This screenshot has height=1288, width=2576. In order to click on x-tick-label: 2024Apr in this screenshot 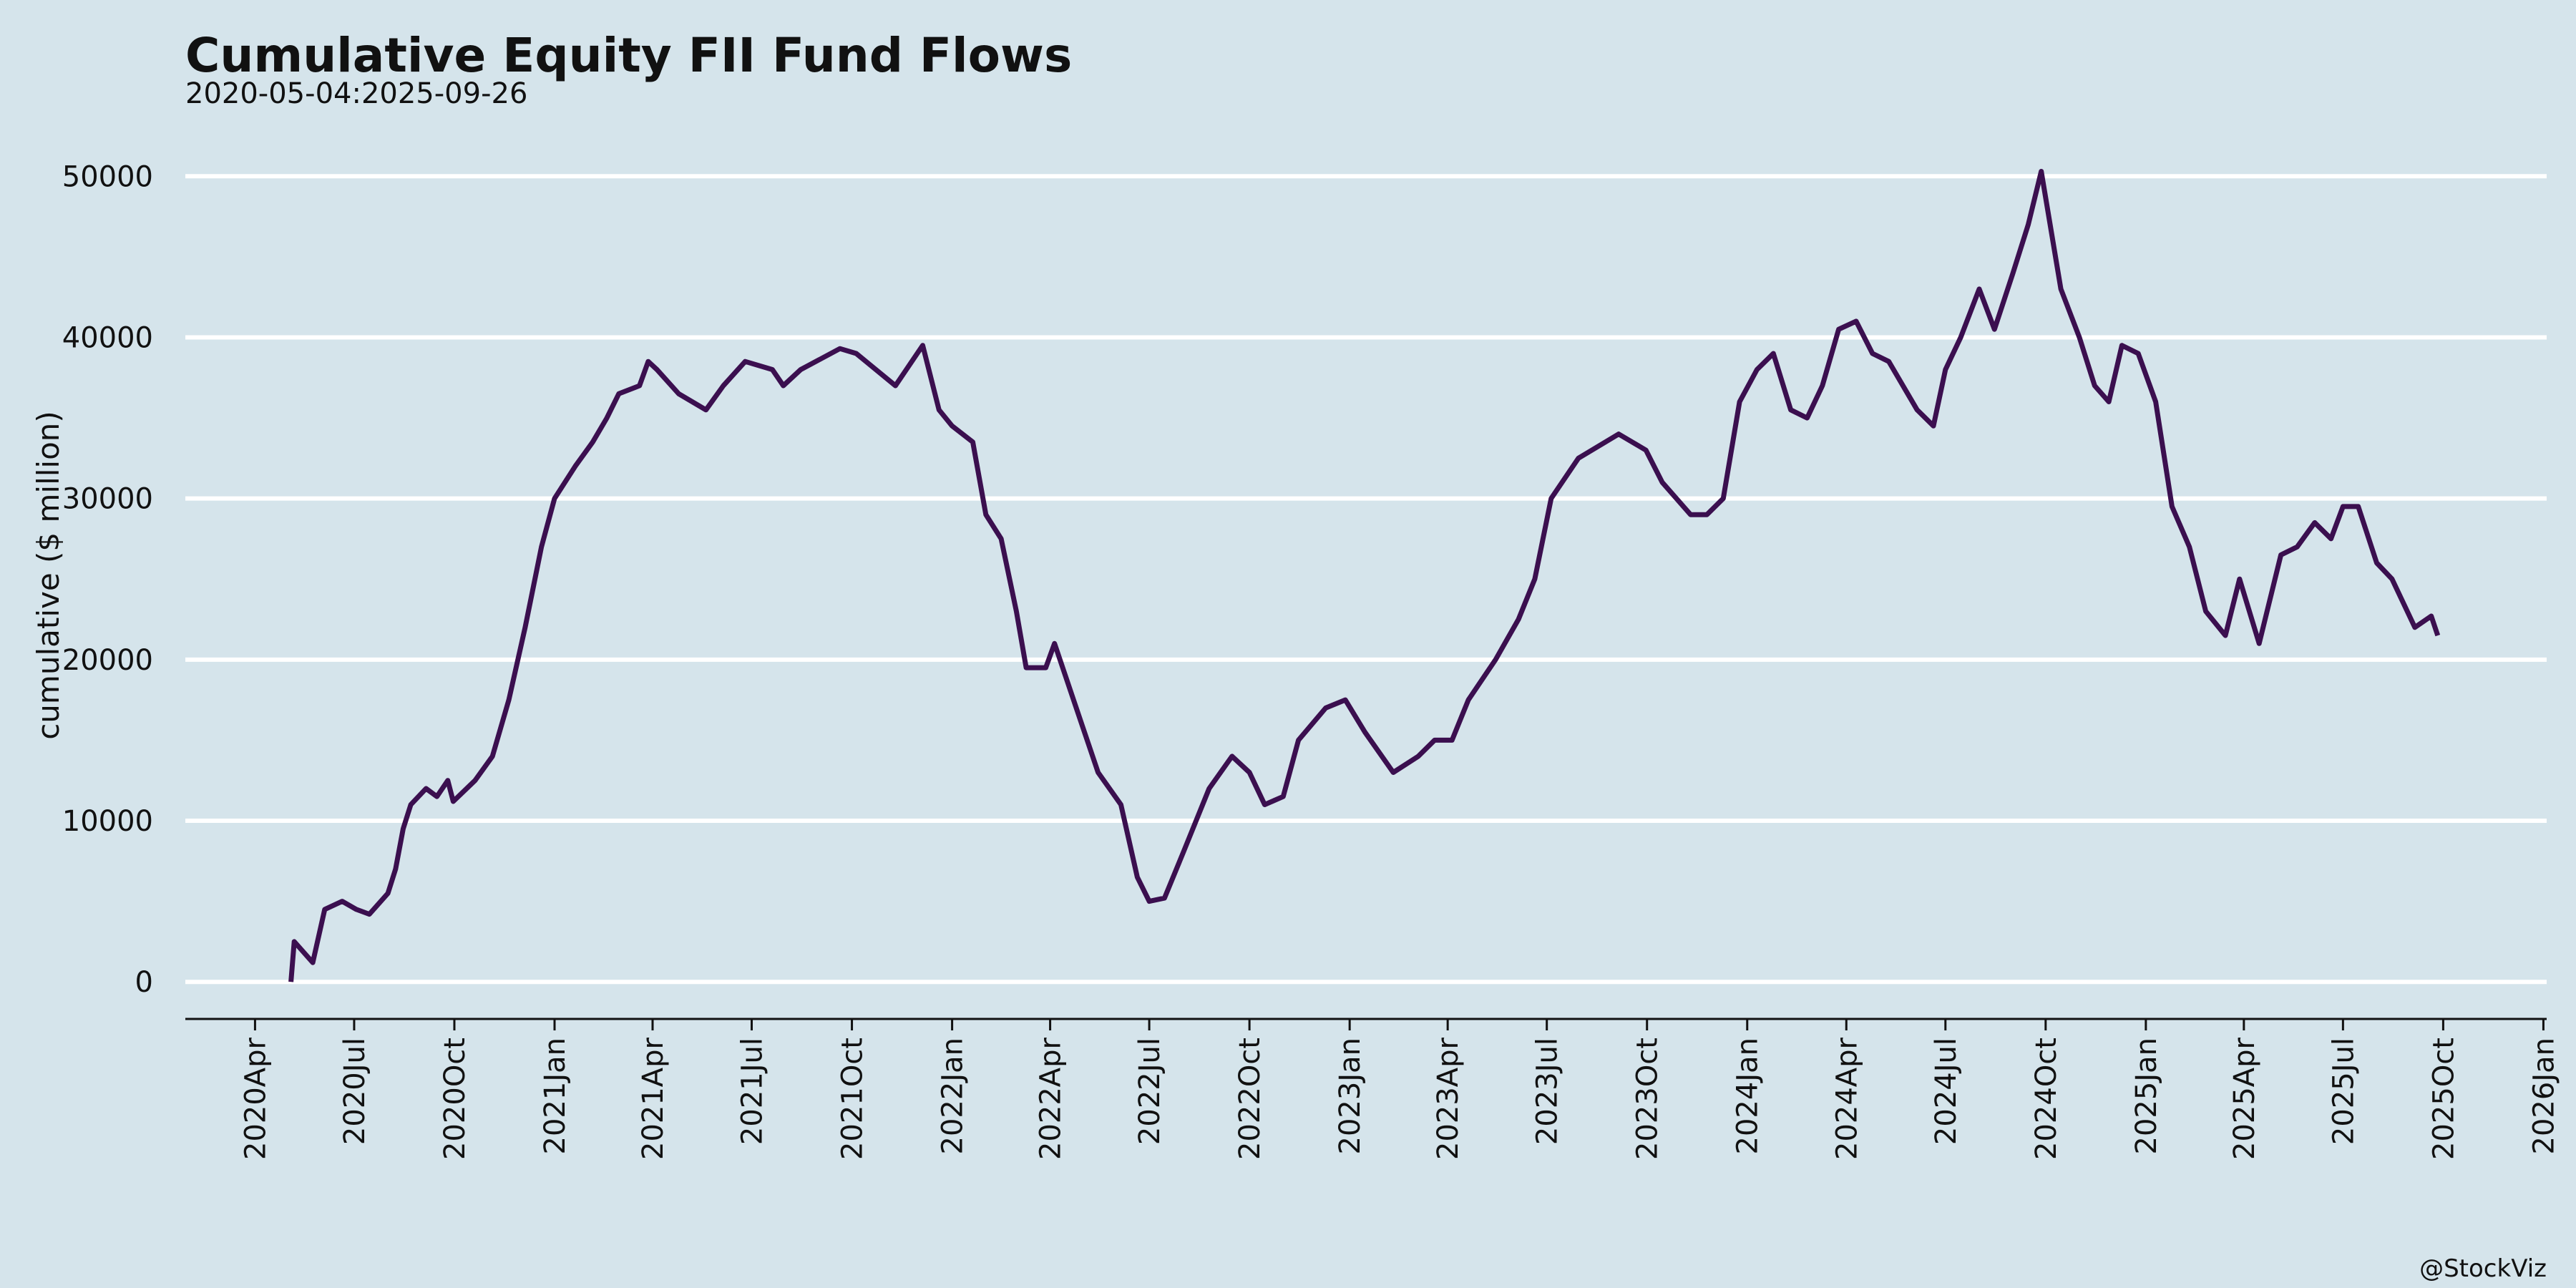, I will do `click(1847, 1098)`.